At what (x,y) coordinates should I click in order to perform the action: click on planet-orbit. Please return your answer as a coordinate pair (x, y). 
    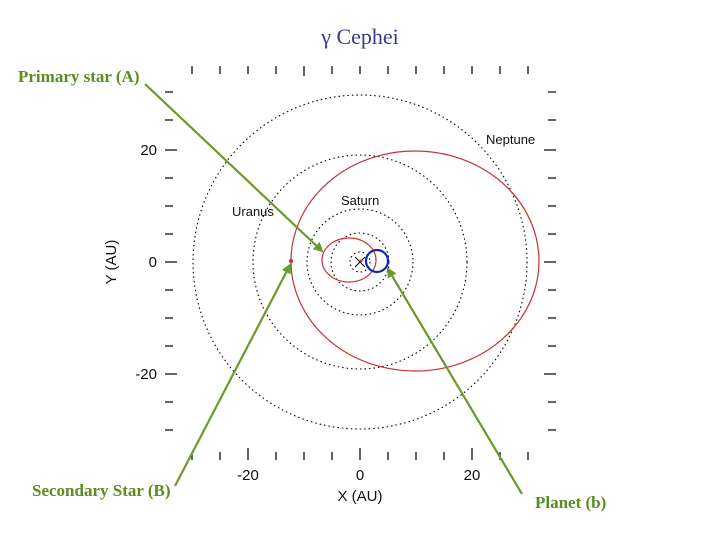
    Looking at the image, I should click on (377, 261).